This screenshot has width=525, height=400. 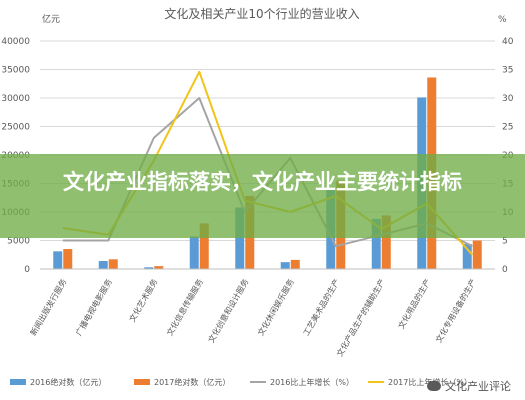 What do you see at coordinates (68, 382) in the screenshot?
I see `legend-label: 2016绝对数（亿元）` at bounding box center [68, 382].